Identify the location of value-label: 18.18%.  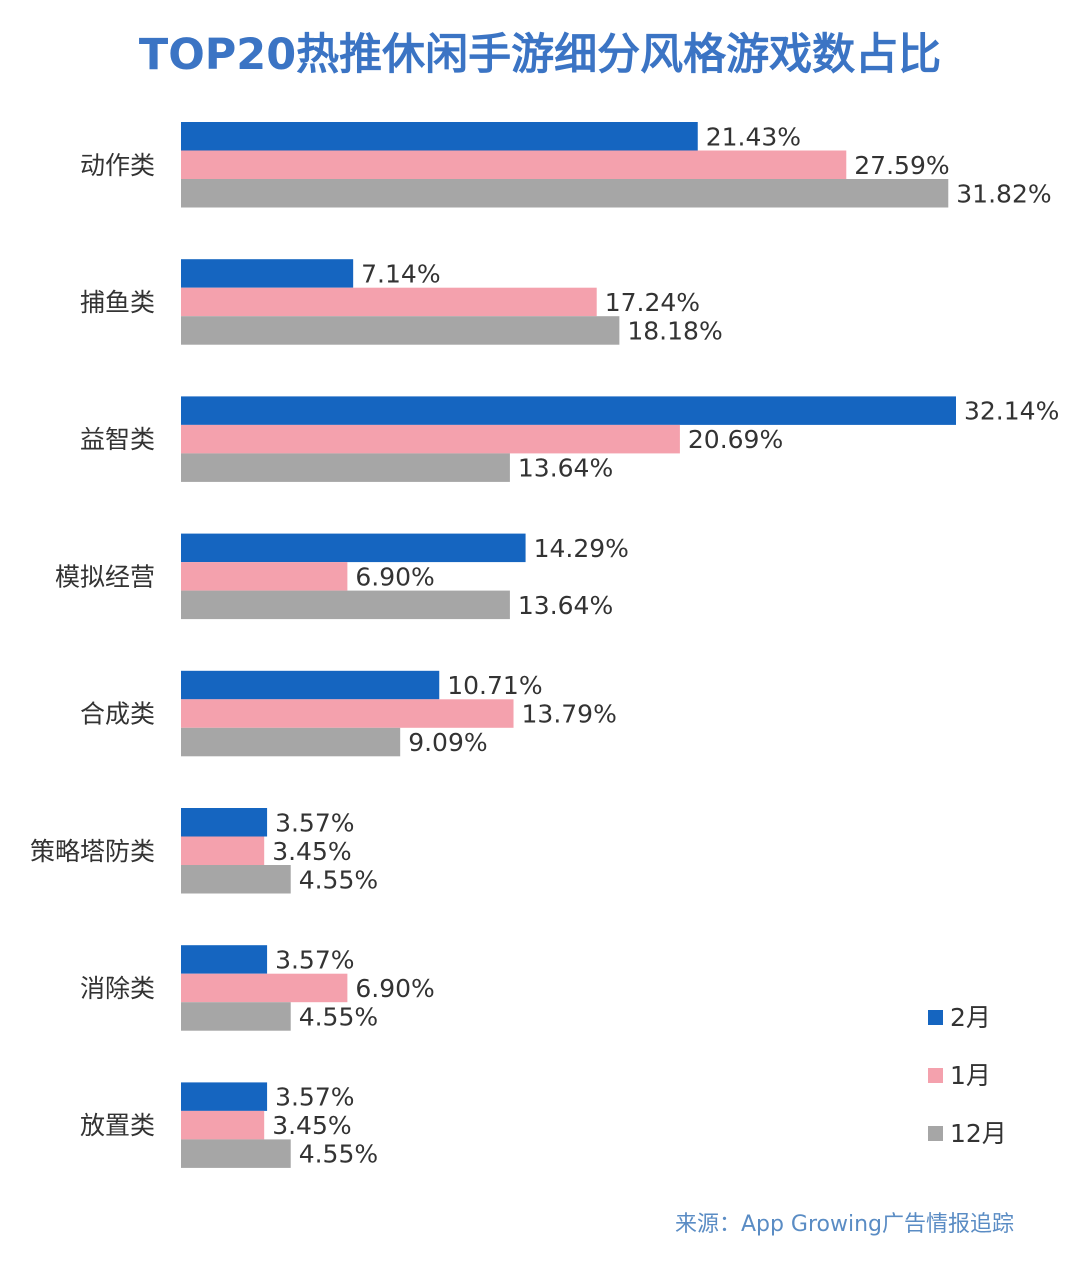
(674, 330).